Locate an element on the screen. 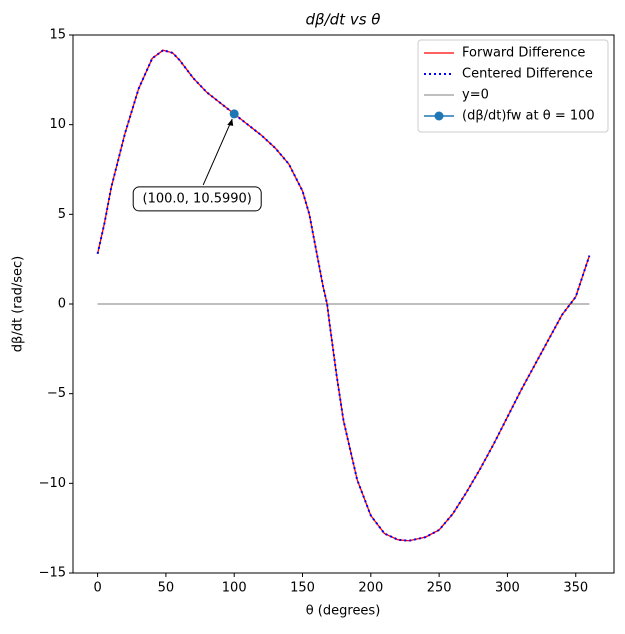 The image size is (625, 634). y-axis-label: dβ/dt (rad/sec) is located at coordinates (18, 304).